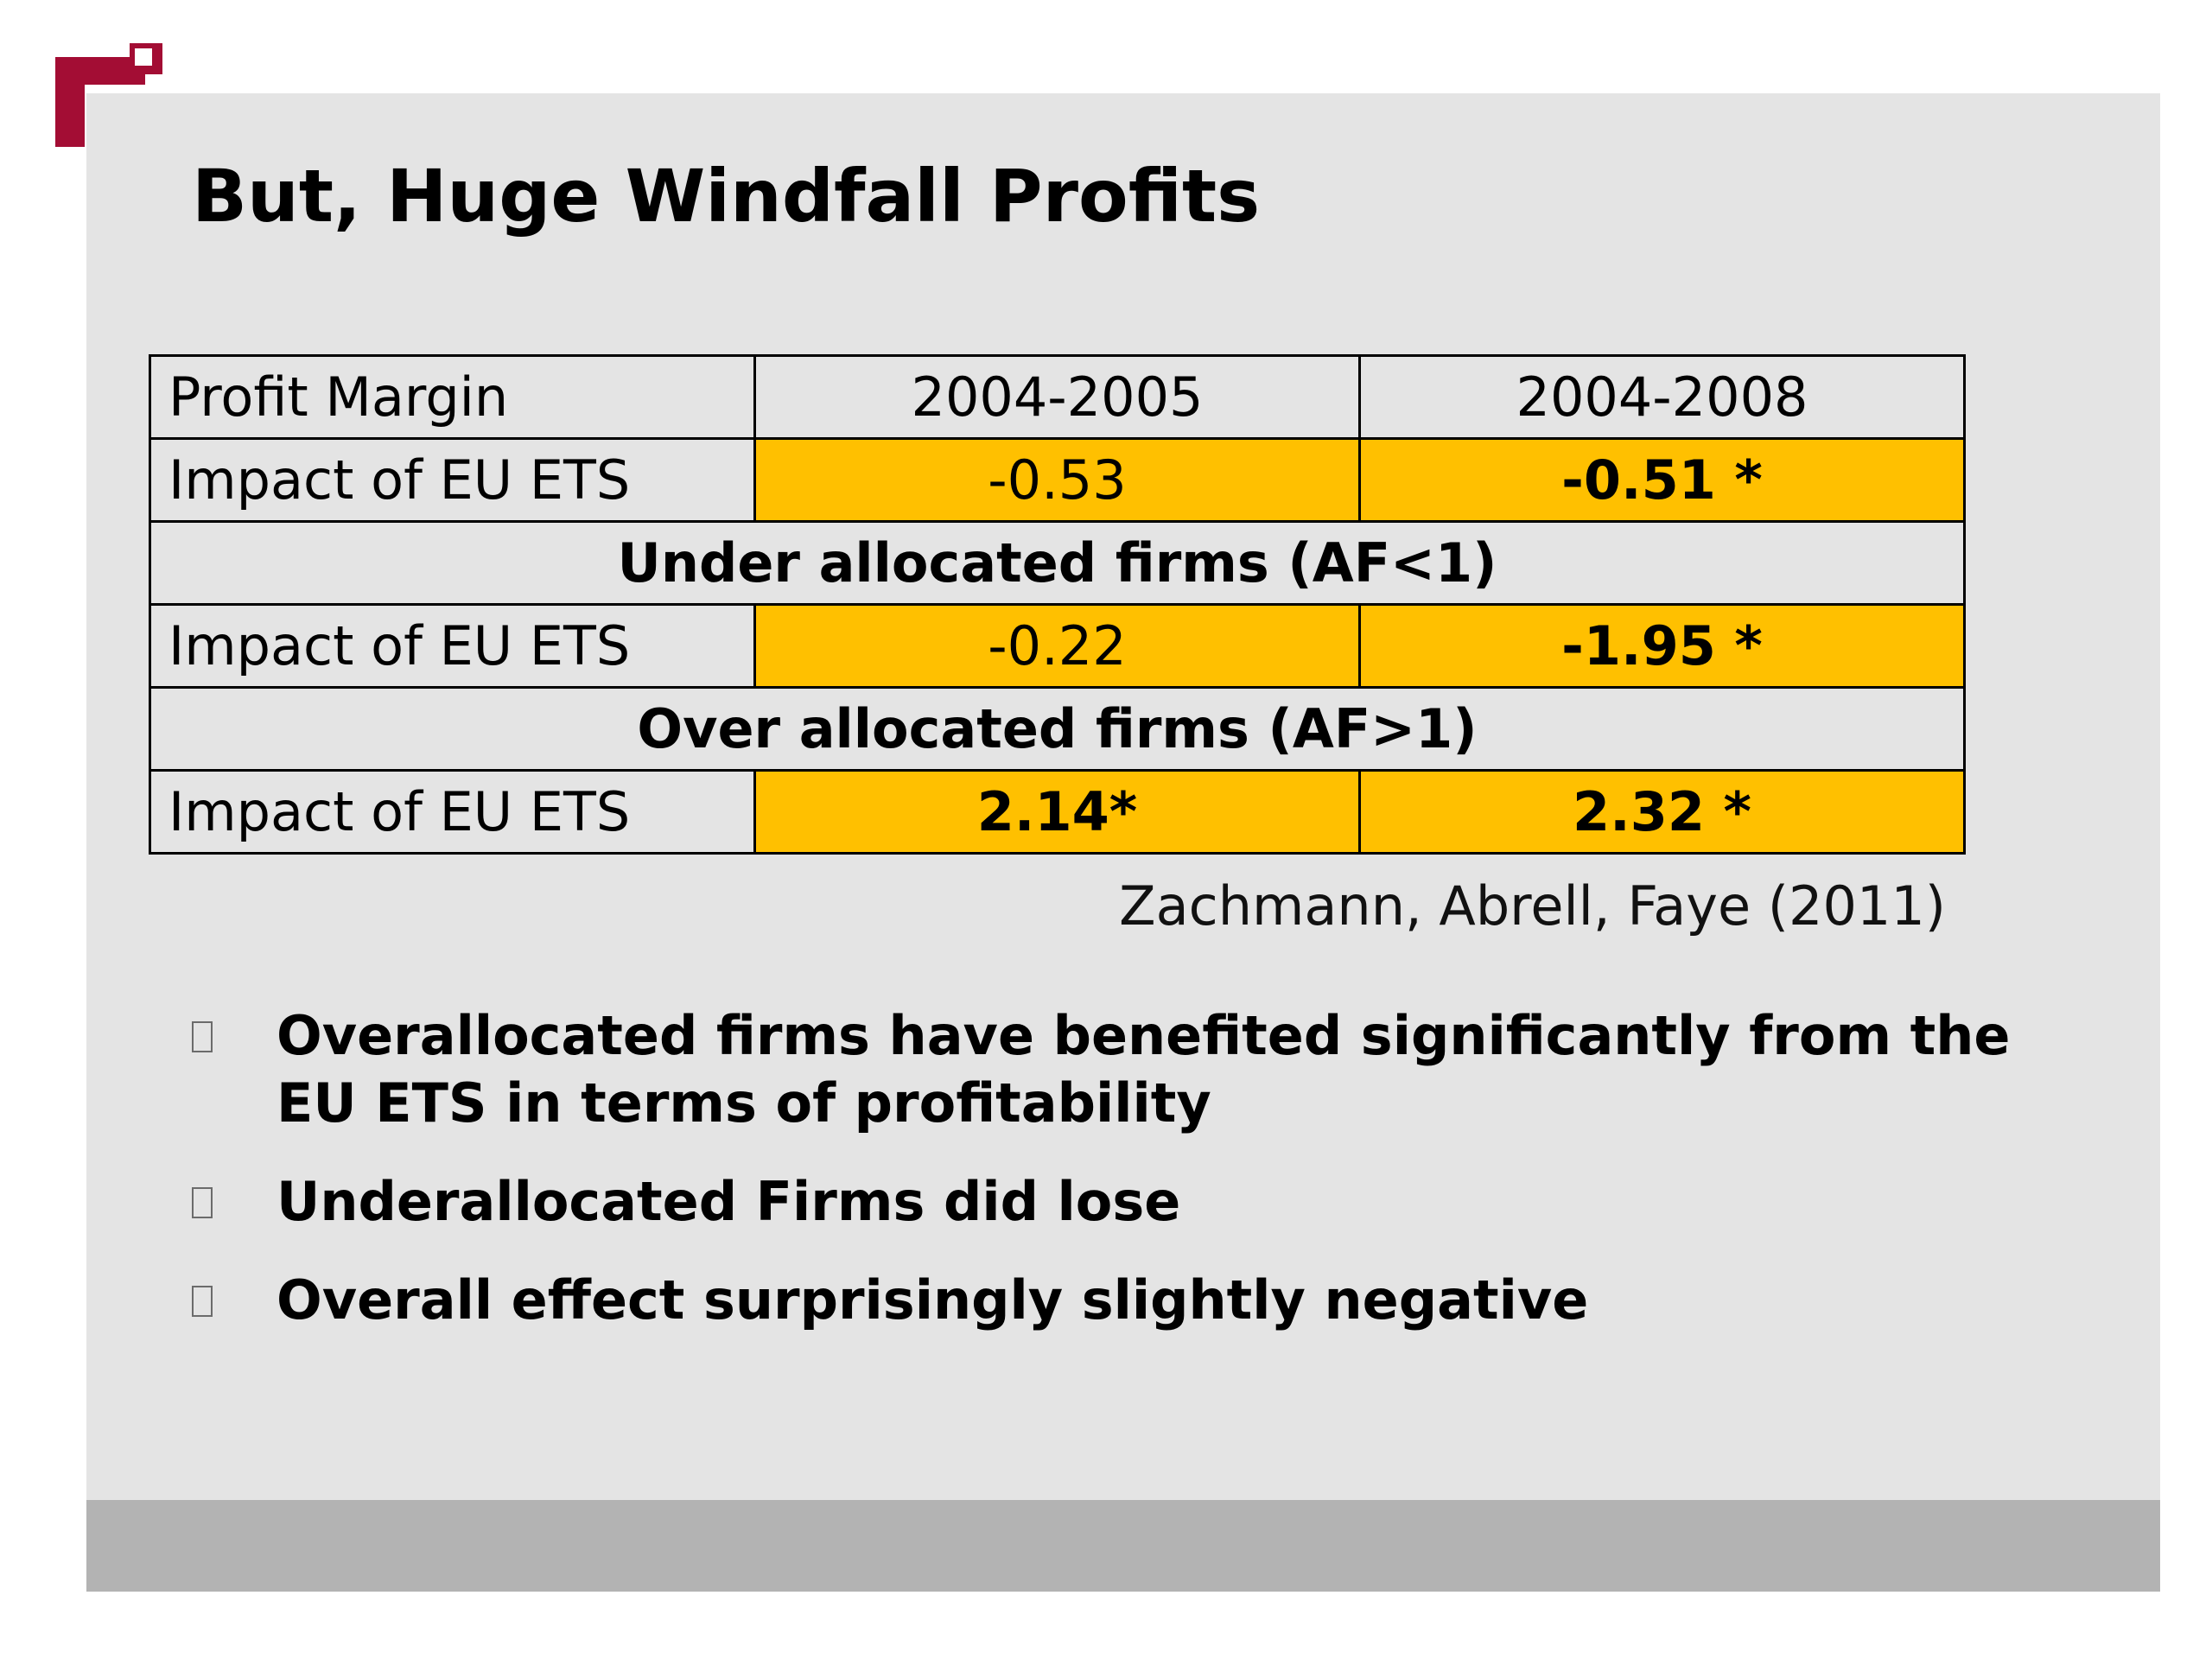 The height and width of the screenshot is (1659, 2212). I want to click on header-period-2004-2008: 2004-2008, so click(1662, 397).